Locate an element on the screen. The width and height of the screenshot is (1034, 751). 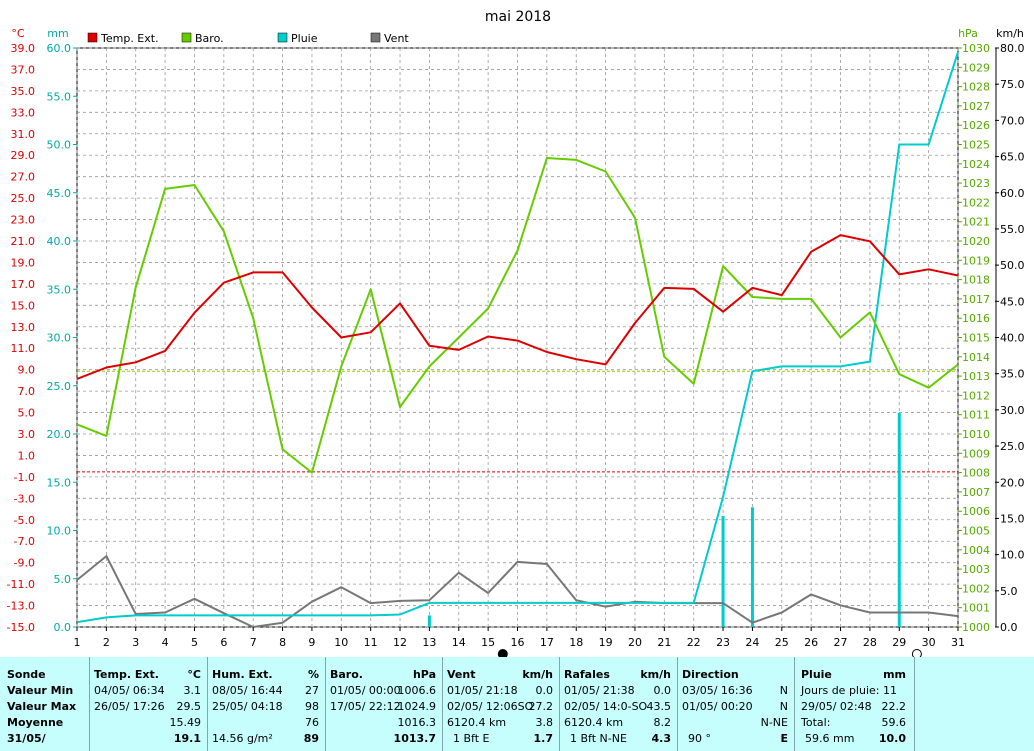
x-tick-label: 12 is located at coordinates (400, 642).